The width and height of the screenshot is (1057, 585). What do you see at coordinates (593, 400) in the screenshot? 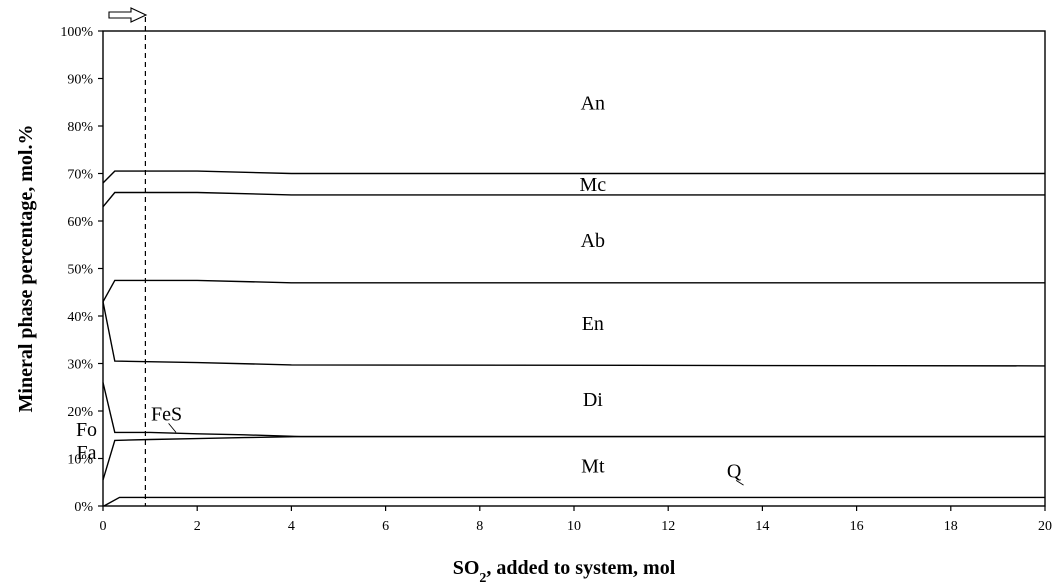
I see `phase-label-di: Di` at bounding box center [593, 400].